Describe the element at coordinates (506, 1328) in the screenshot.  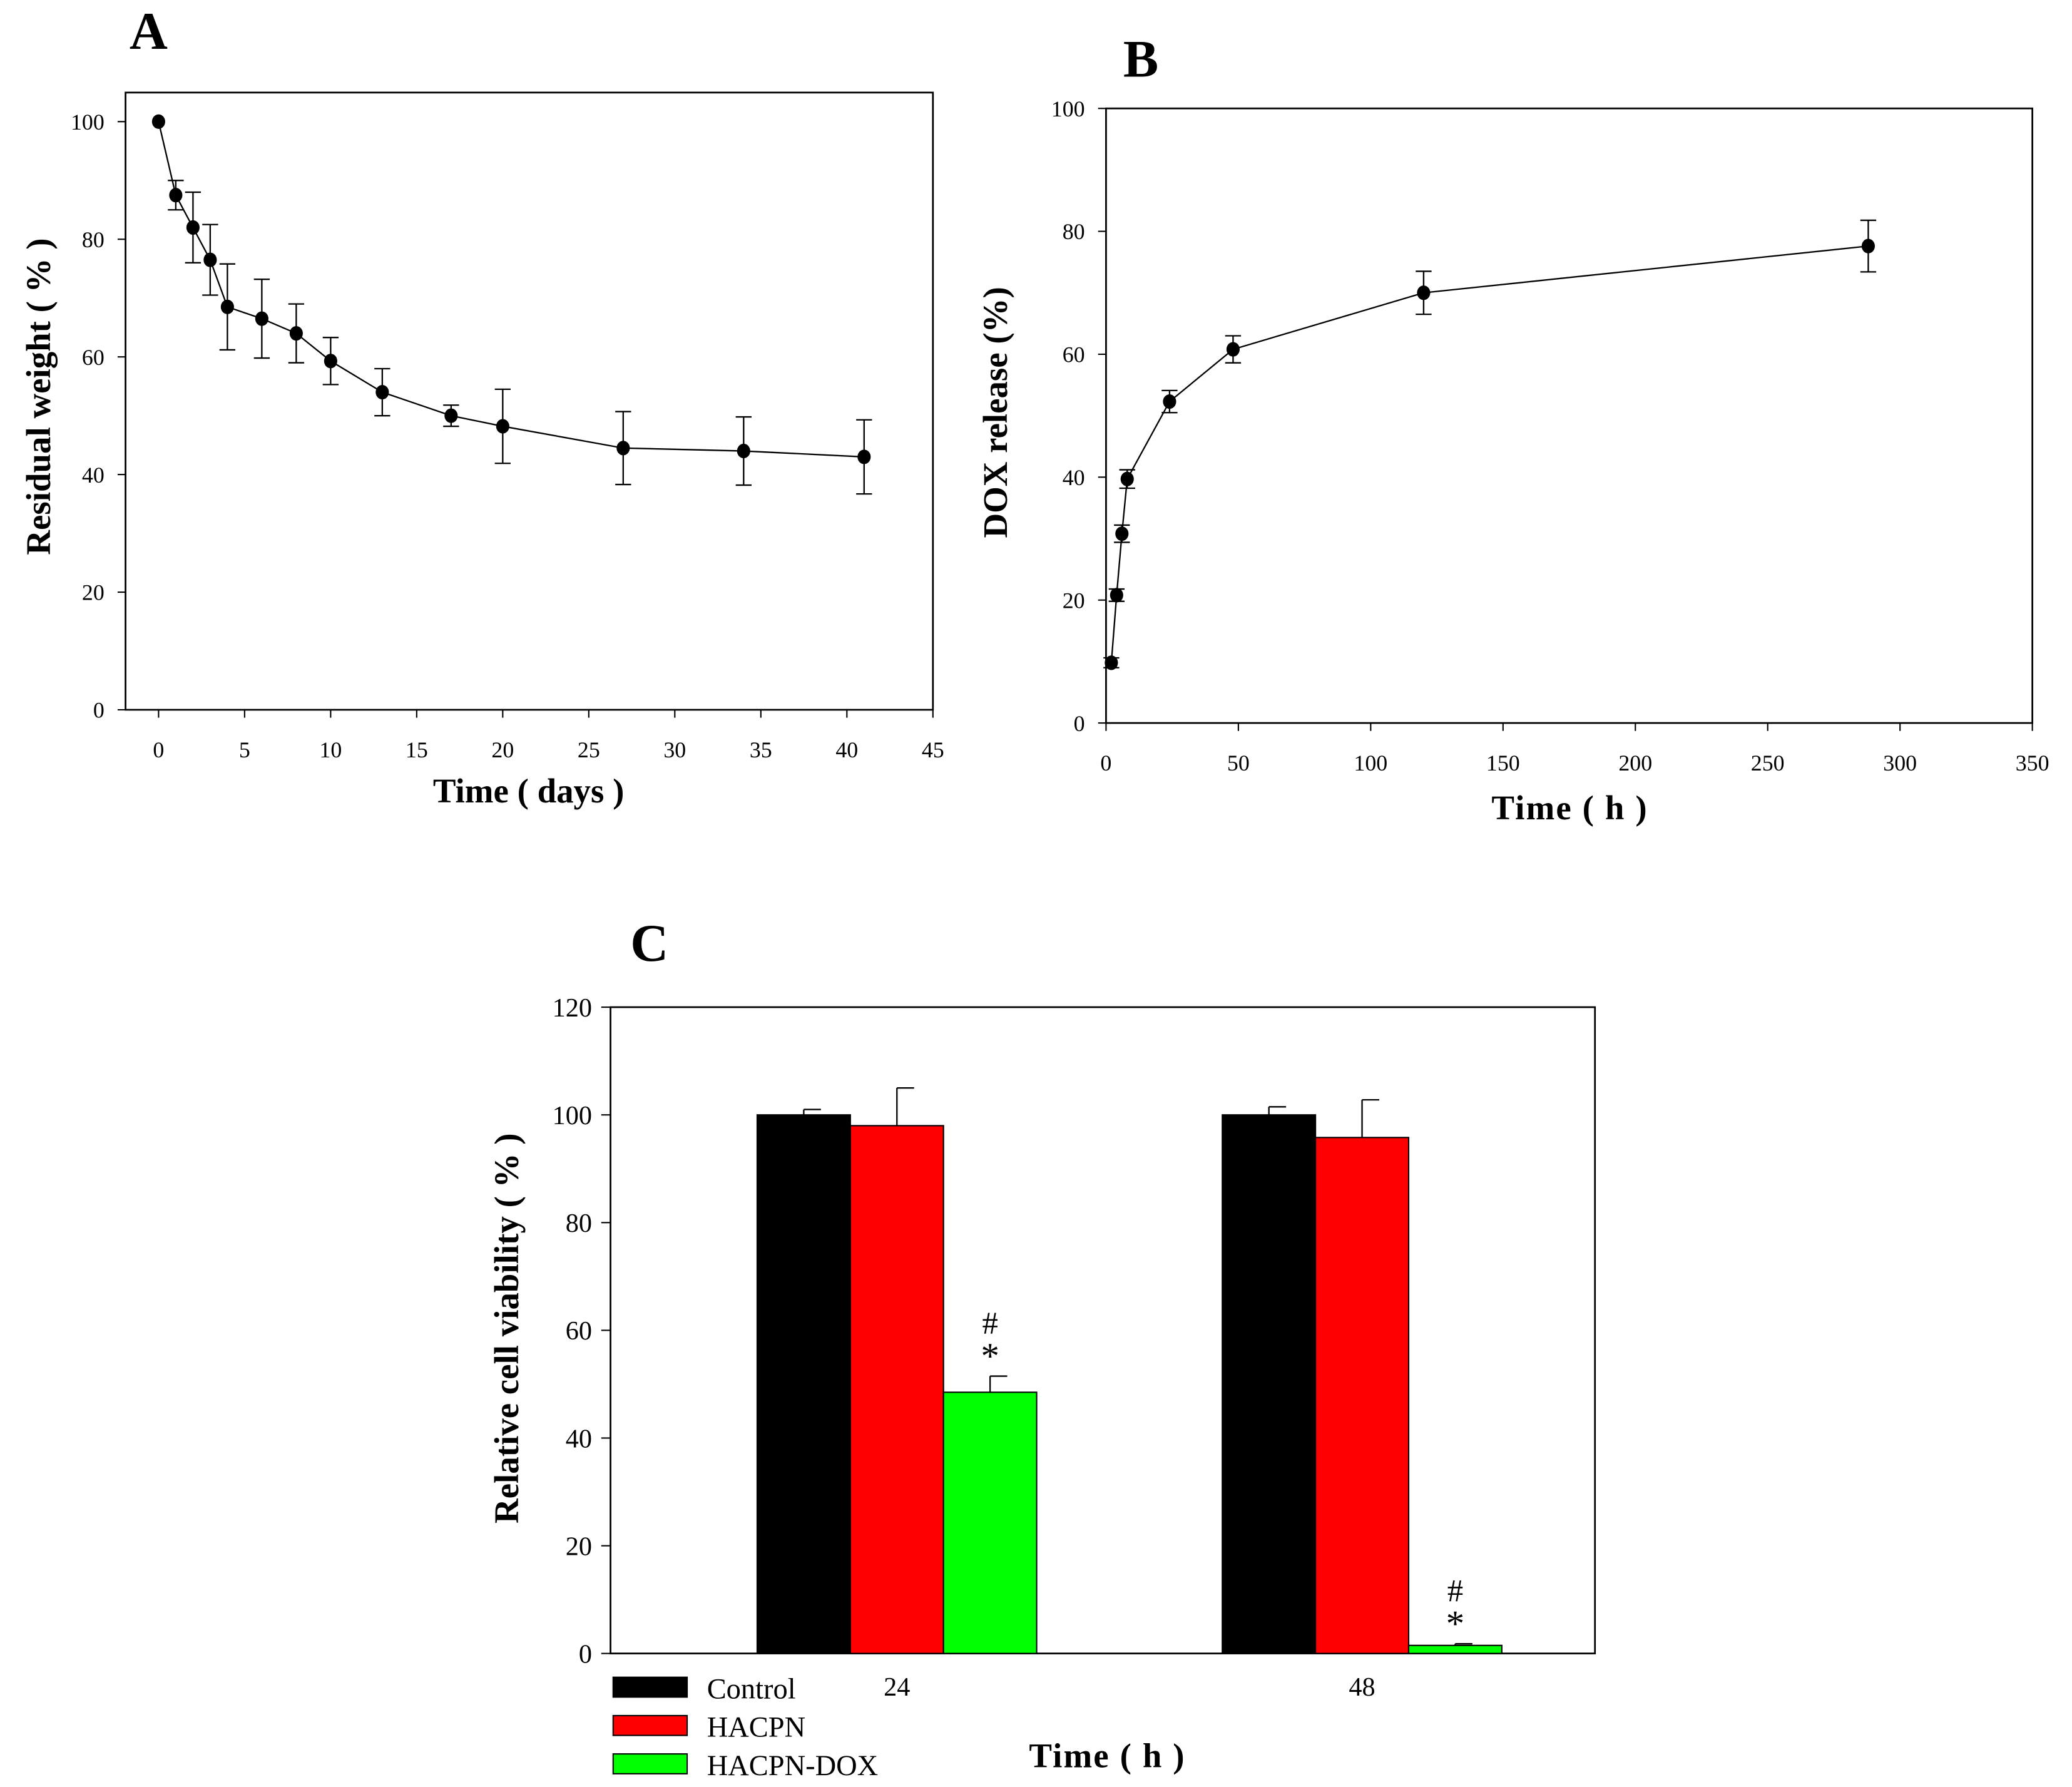
I see `chart-c-ylabel: Relative cell viability ( % )` at that location.